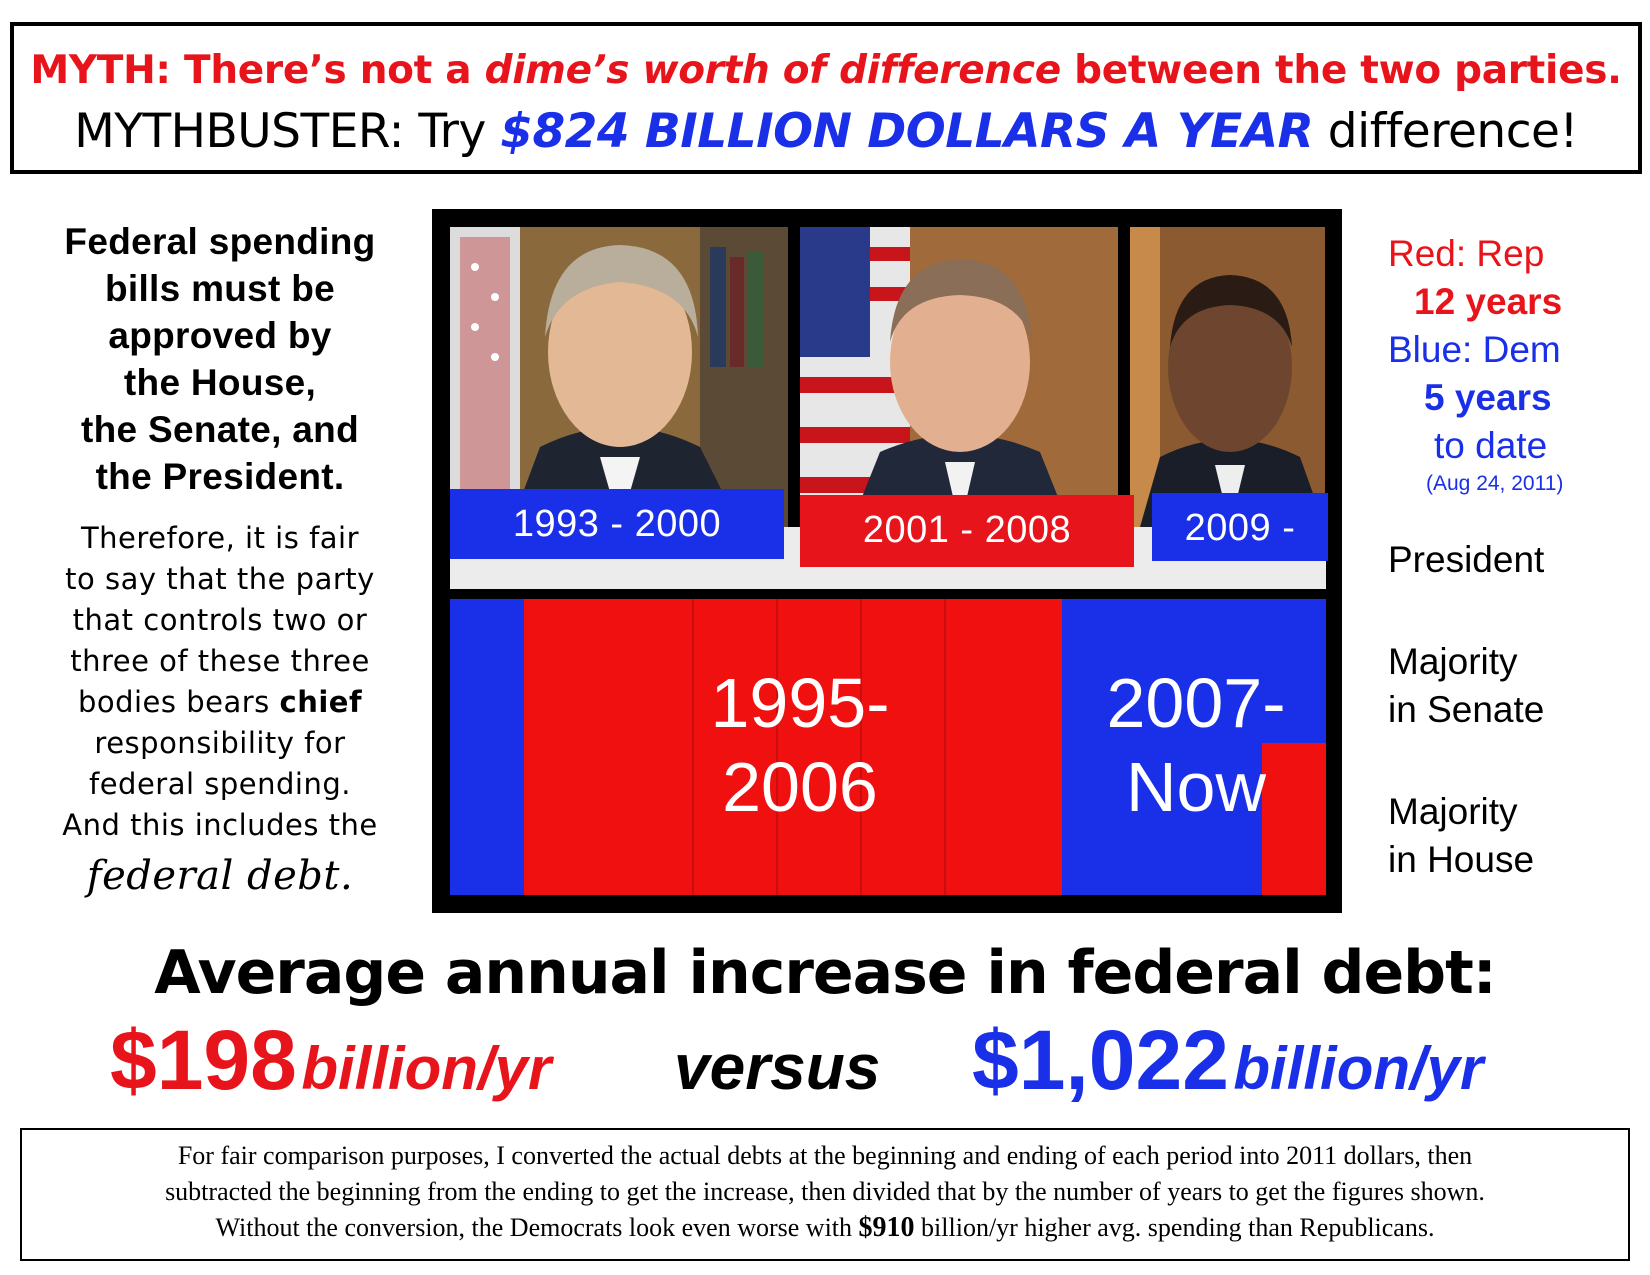 This screenshot has width=1650, height=1275. Describe the element at coordinates (257, 70) in the screenshot. I see `myth-prefix: MYTH: There’s not a` at that location.